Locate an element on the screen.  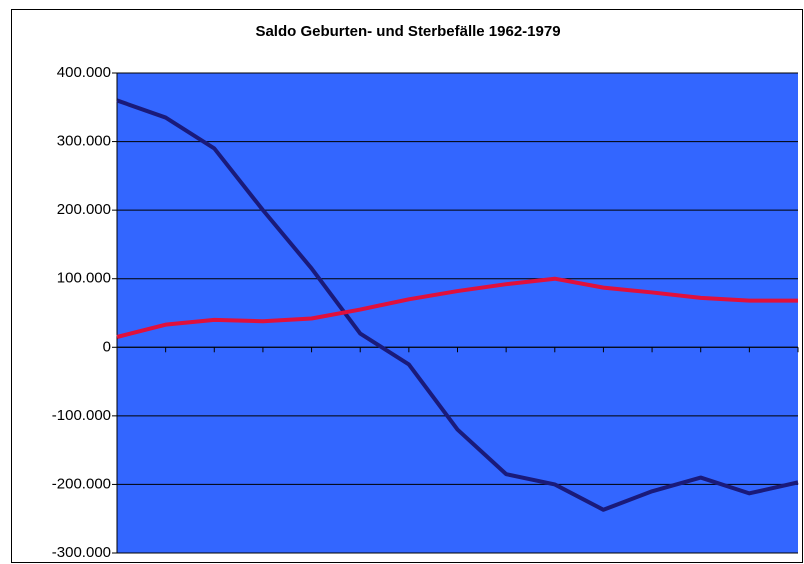
y-tick-label: 100.000 is located at coordinates (84, 278).